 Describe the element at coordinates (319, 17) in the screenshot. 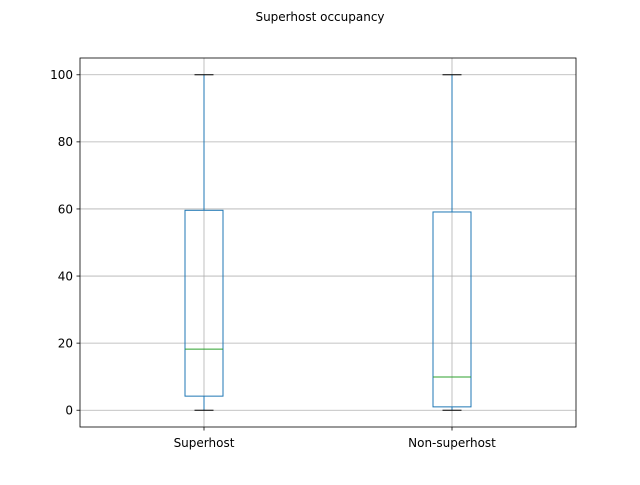

I see `chart-title: Superhost occupancy` at that location.